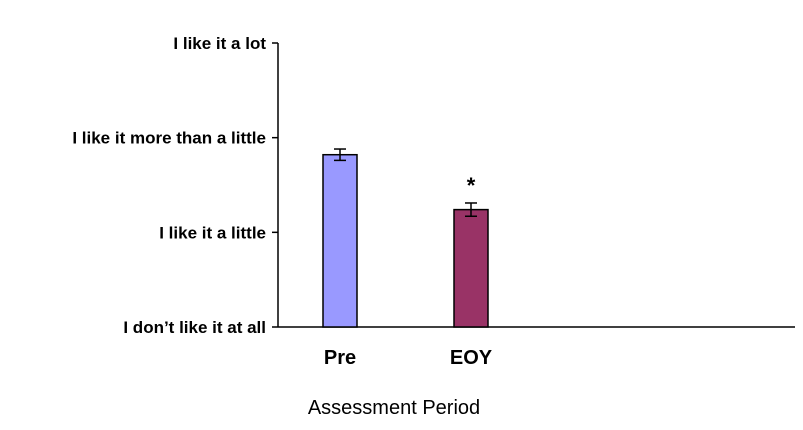 This screenshot has height=430, width=803. I want to click on category-labels: Pre EOY, so click(408, 358).